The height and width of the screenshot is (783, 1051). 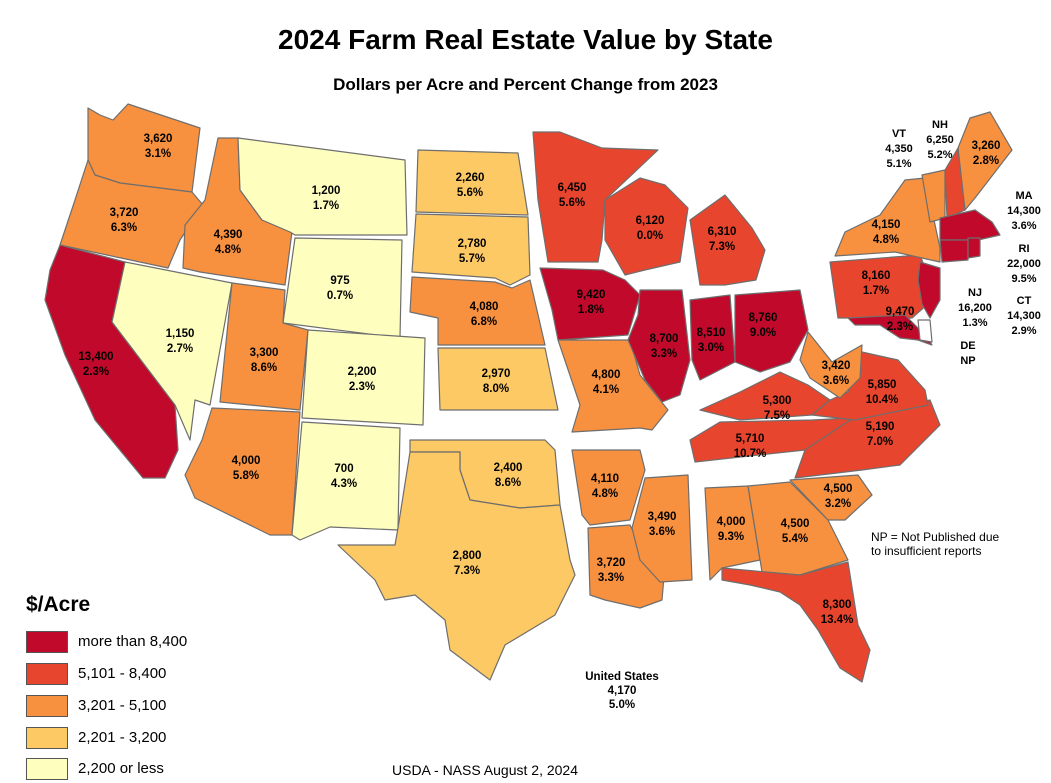 What do you see at coordinates (899, 149) in the screenshot?
I see `state-label-line: 4,350` at bounding box center [899, 149].